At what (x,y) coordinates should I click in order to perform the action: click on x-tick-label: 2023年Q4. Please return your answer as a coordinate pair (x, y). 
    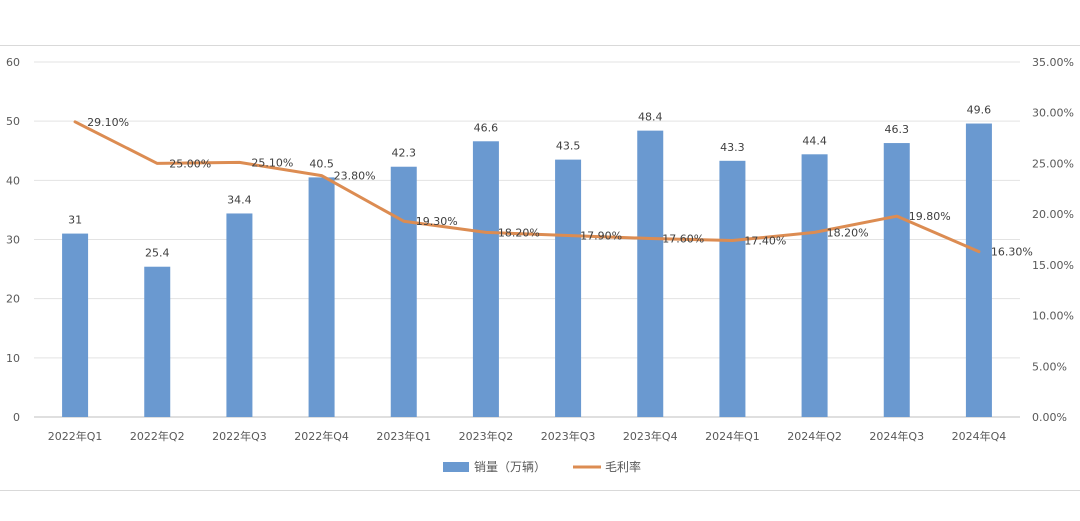
    Looking at the image, I should click on (650, 436).